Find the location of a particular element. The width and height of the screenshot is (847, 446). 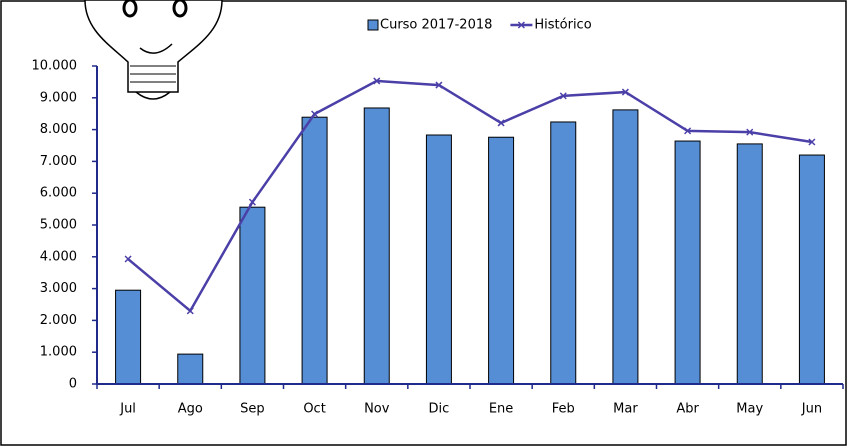

legend-label: Histórico is located at coordinates (562, 25).